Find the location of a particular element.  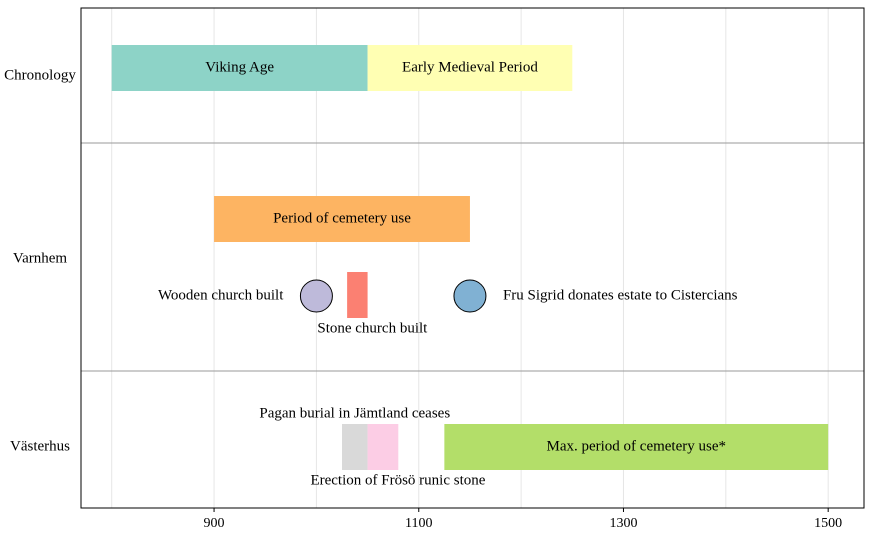

bar-label: Erection of Frösö runic stone is located at coordinates (397, 480).